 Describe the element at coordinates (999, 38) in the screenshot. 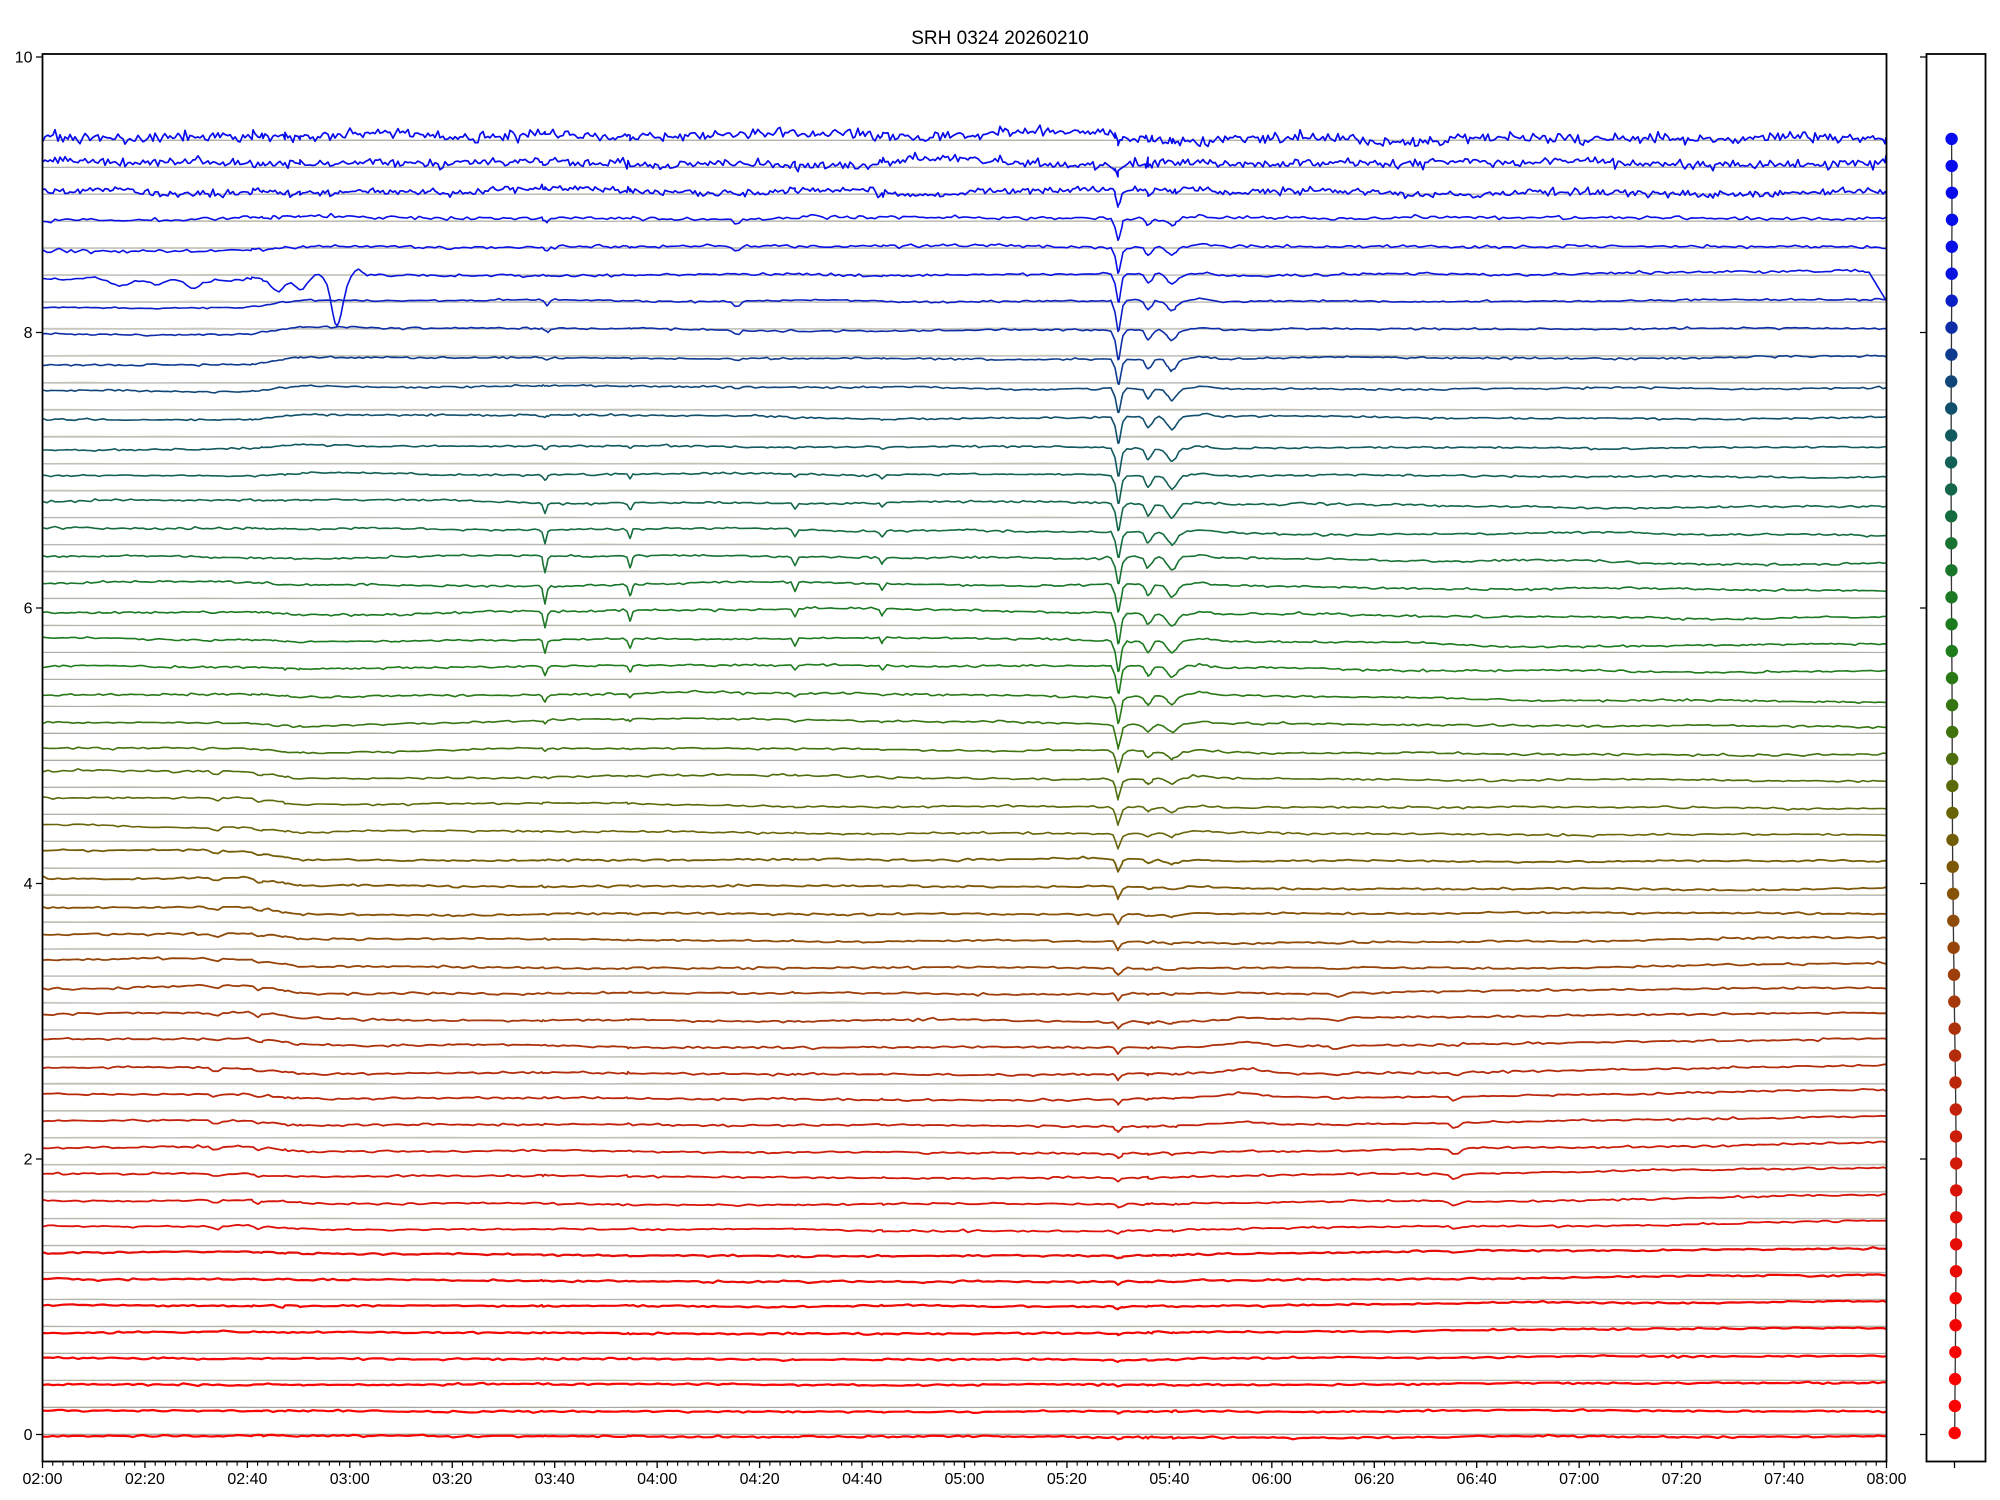

I see `svg-text: SRH 0324 20260210` at that location.